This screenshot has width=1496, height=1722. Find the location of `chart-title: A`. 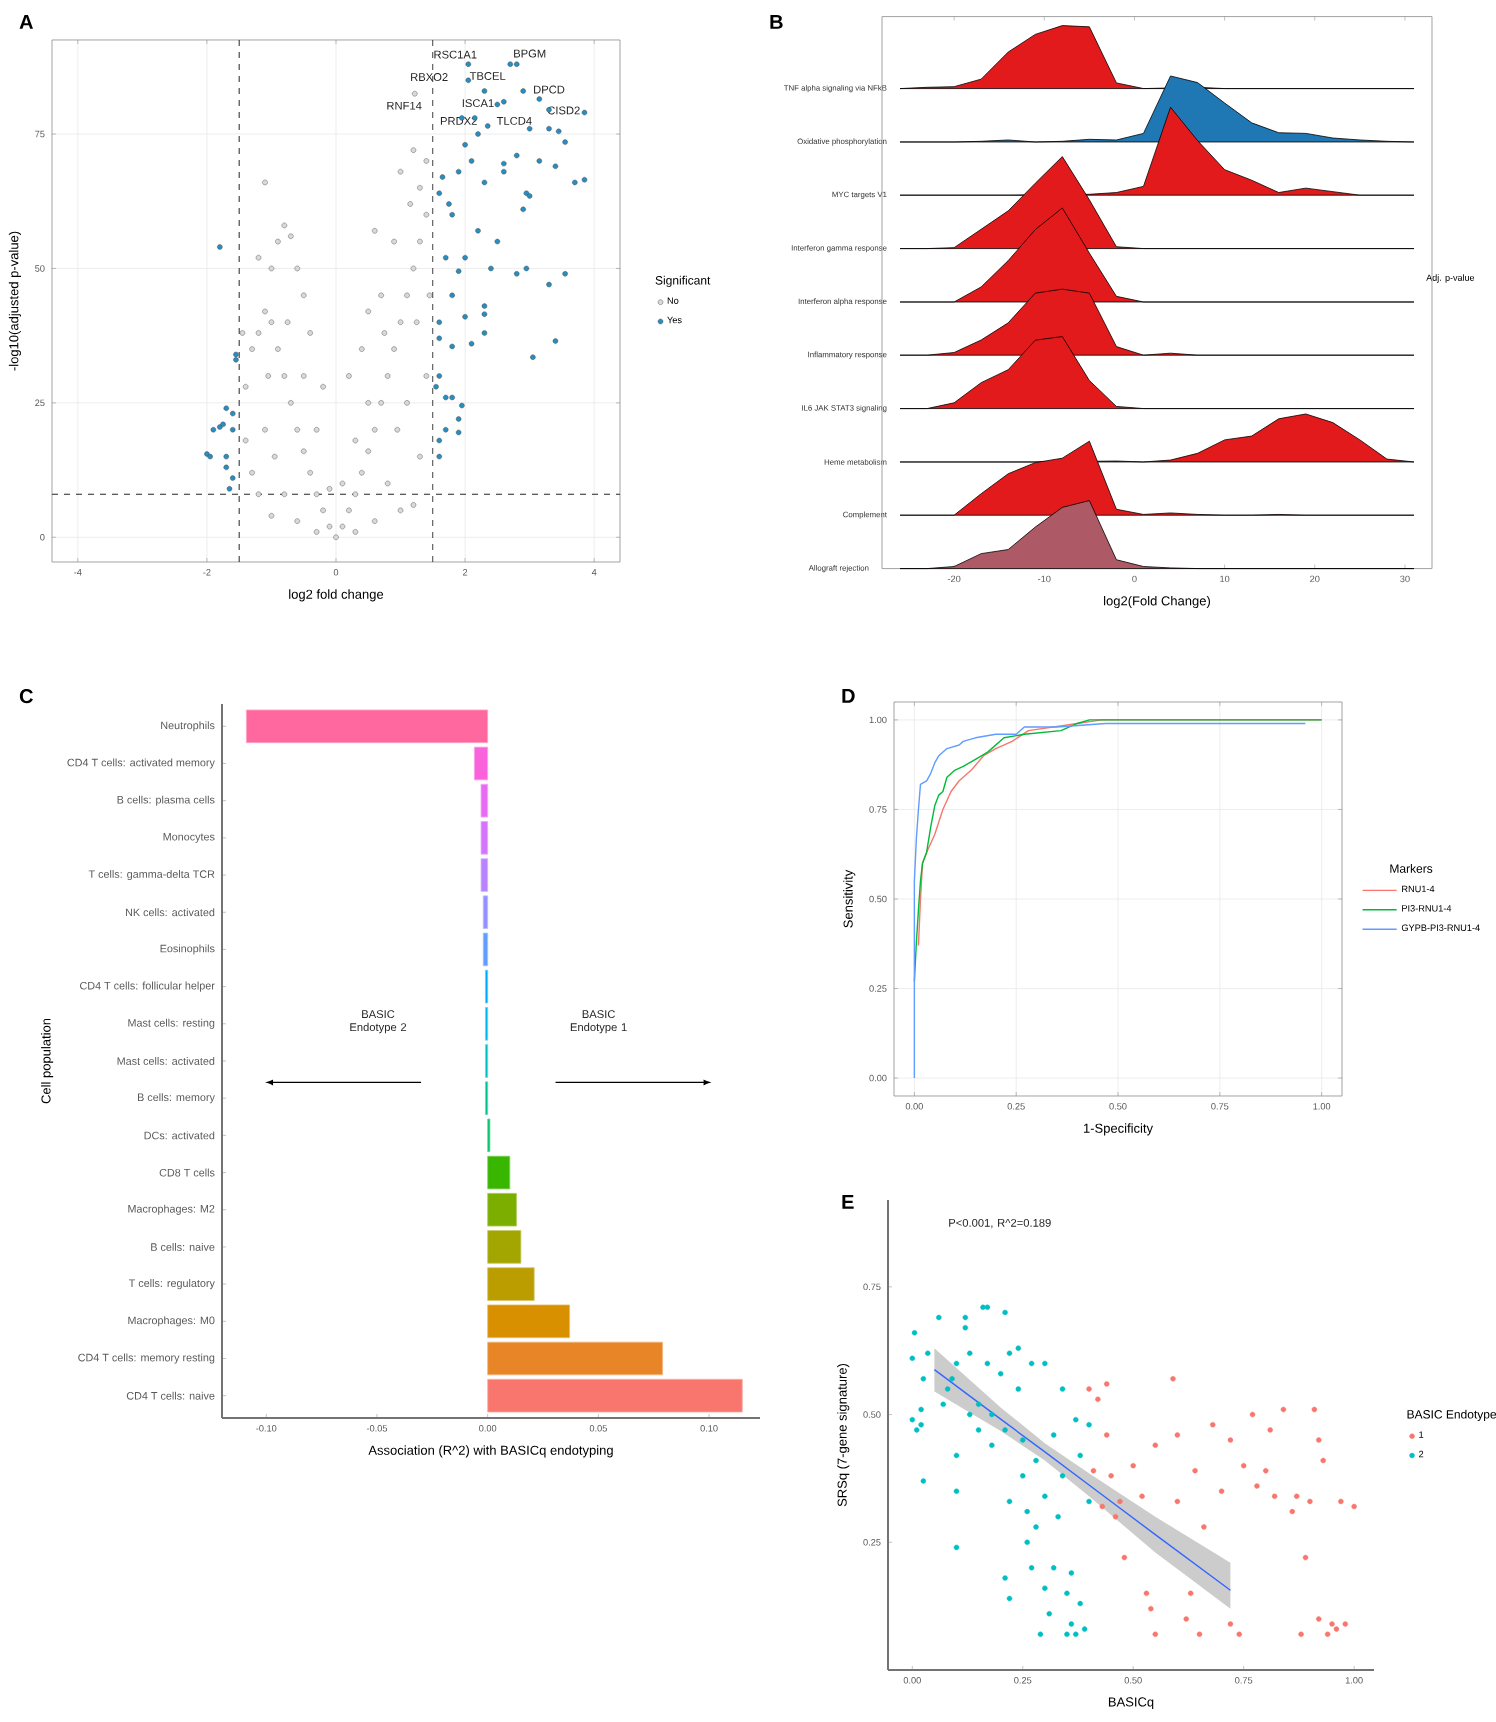

chart-title: A is located at coordinates (26, 22).